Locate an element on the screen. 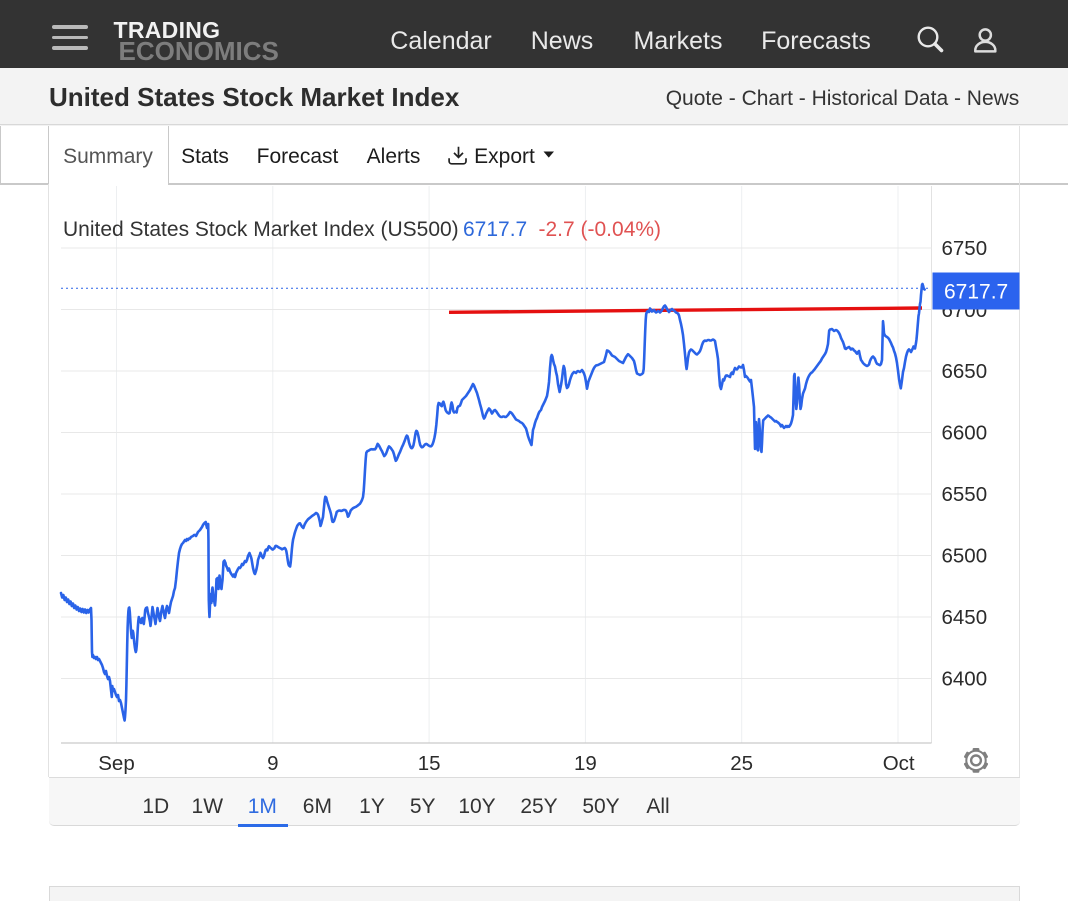 The width and height of the screenshot is (1068, 901). svg-text: 6750 is located at coordinates (965, 248).